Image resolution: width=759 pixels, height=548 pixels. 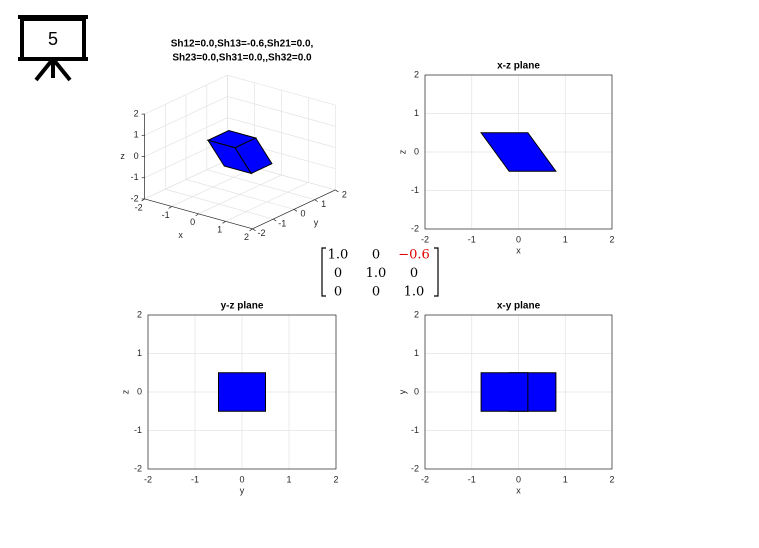 I want to click on face, so click(x=253, y=156).